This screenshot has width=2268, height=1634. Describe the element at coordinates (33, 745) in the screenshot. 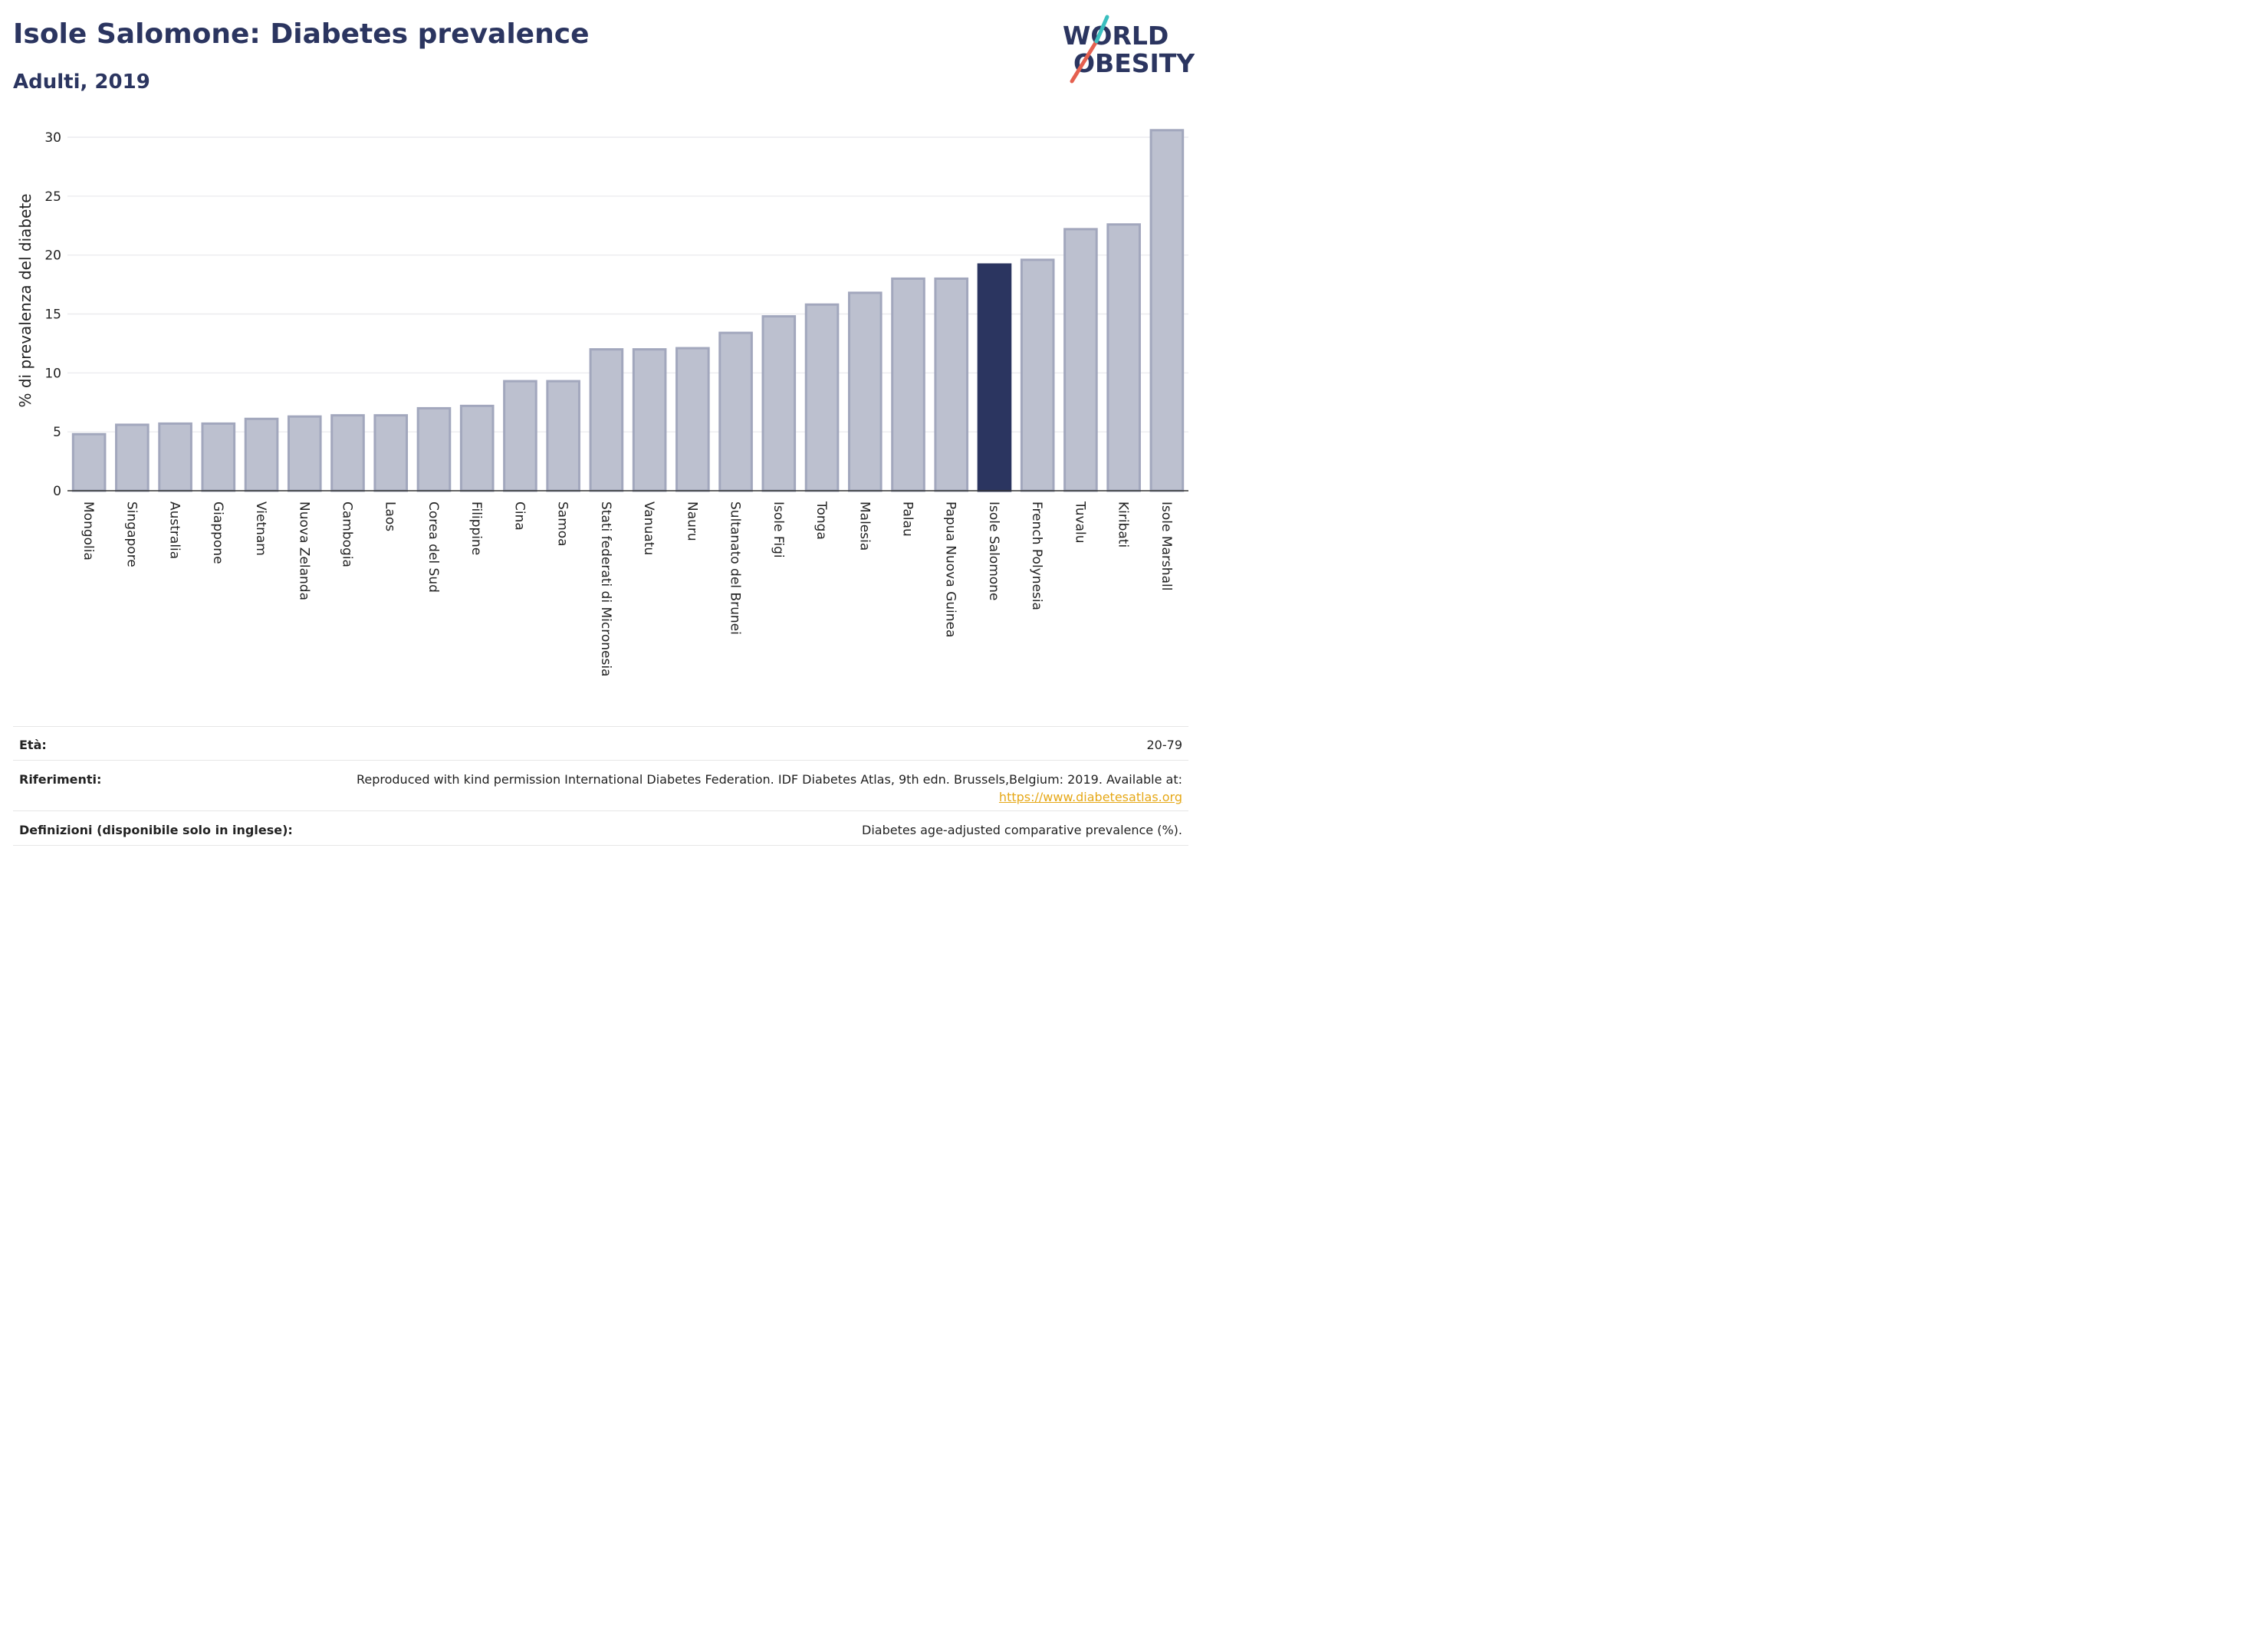

I see `meta-age-label: Età:` at that location.